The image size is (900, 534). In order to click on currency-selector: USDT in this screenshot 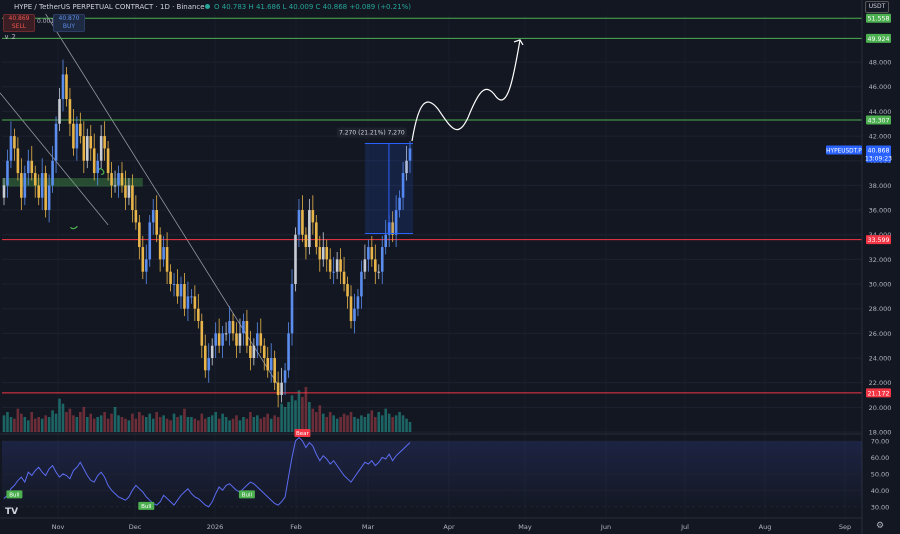, I will do `click(877, 7)`.